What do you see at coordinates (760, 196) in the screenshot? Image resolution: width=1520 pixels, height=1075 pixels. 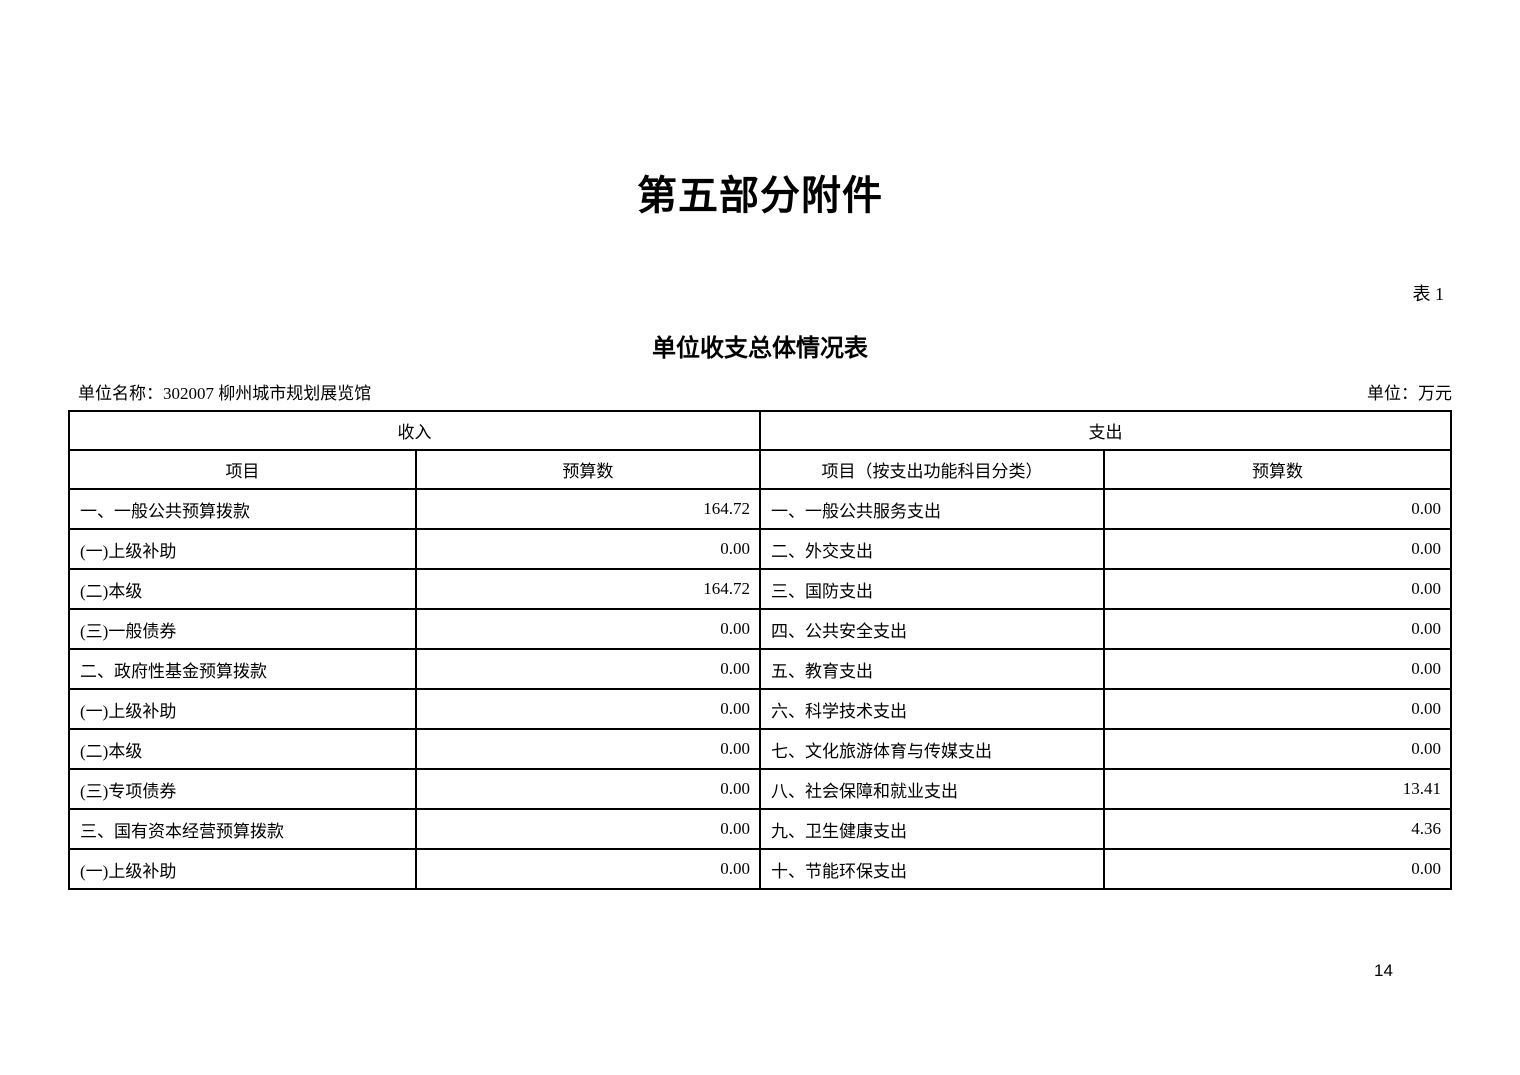 I see `page-title: 第五部分附件` at bounding box center [760, 196].